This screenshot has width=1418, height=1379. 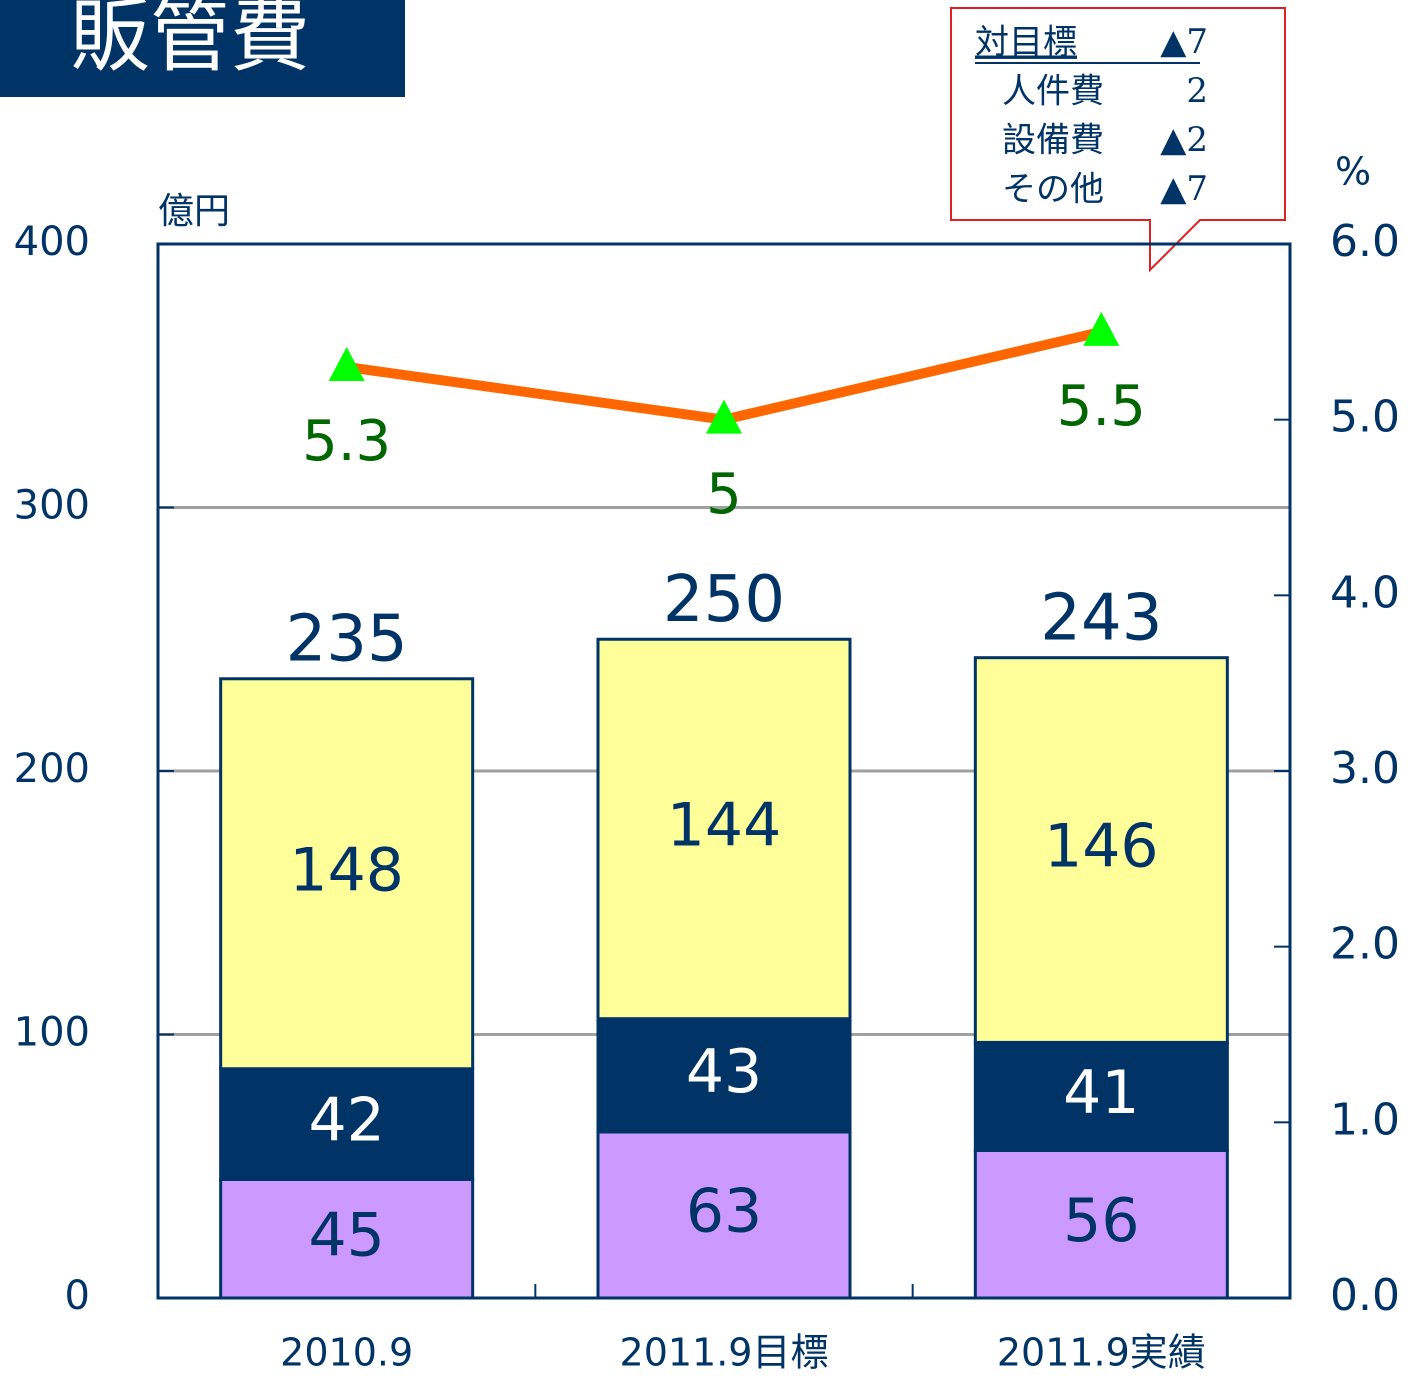 I want to click on annotation-value: ▲2, so click(x=1184, y=140).